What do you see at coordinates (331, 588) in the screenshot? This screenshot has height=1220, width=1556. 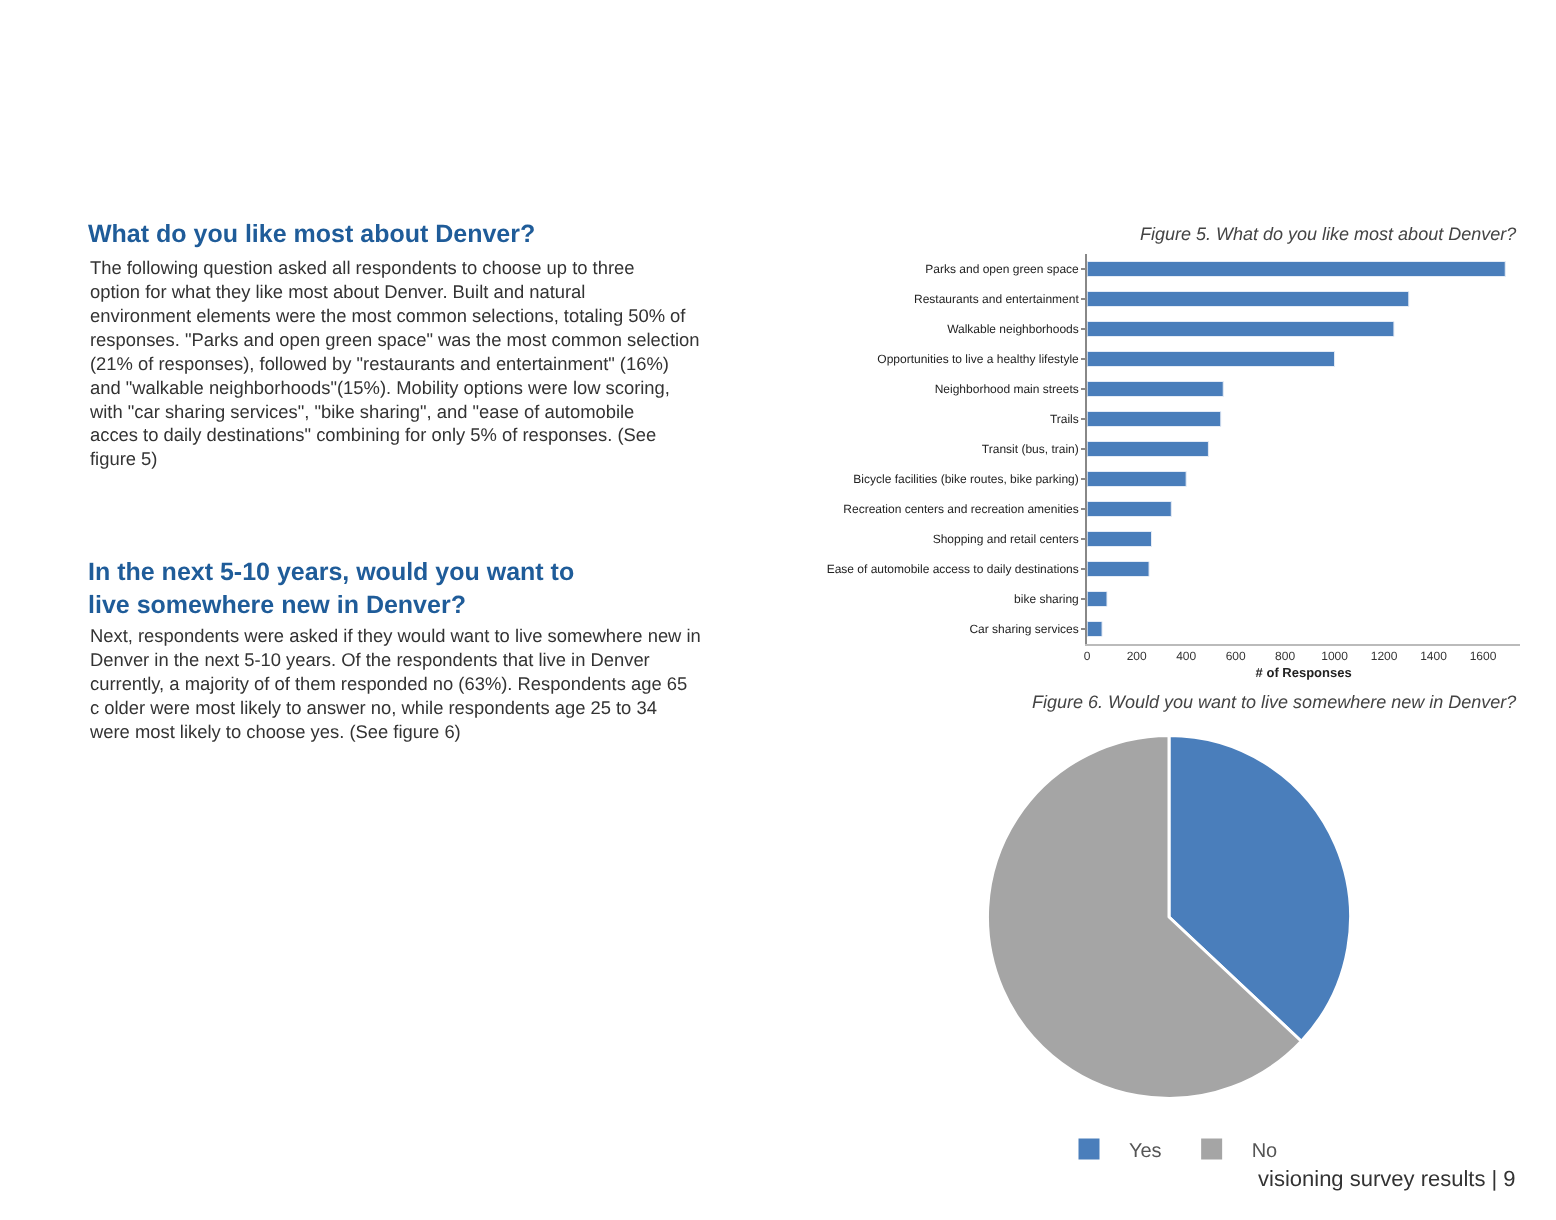 I see `text: In the next 5-10 years, would you want to live somewhere new in Denver?` at bounding box center [331, 588].